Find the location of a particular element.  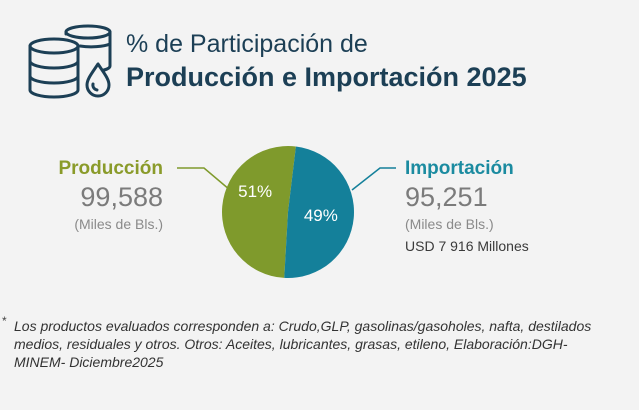

importacion-label: Importación is located at coordinates (459, 168).